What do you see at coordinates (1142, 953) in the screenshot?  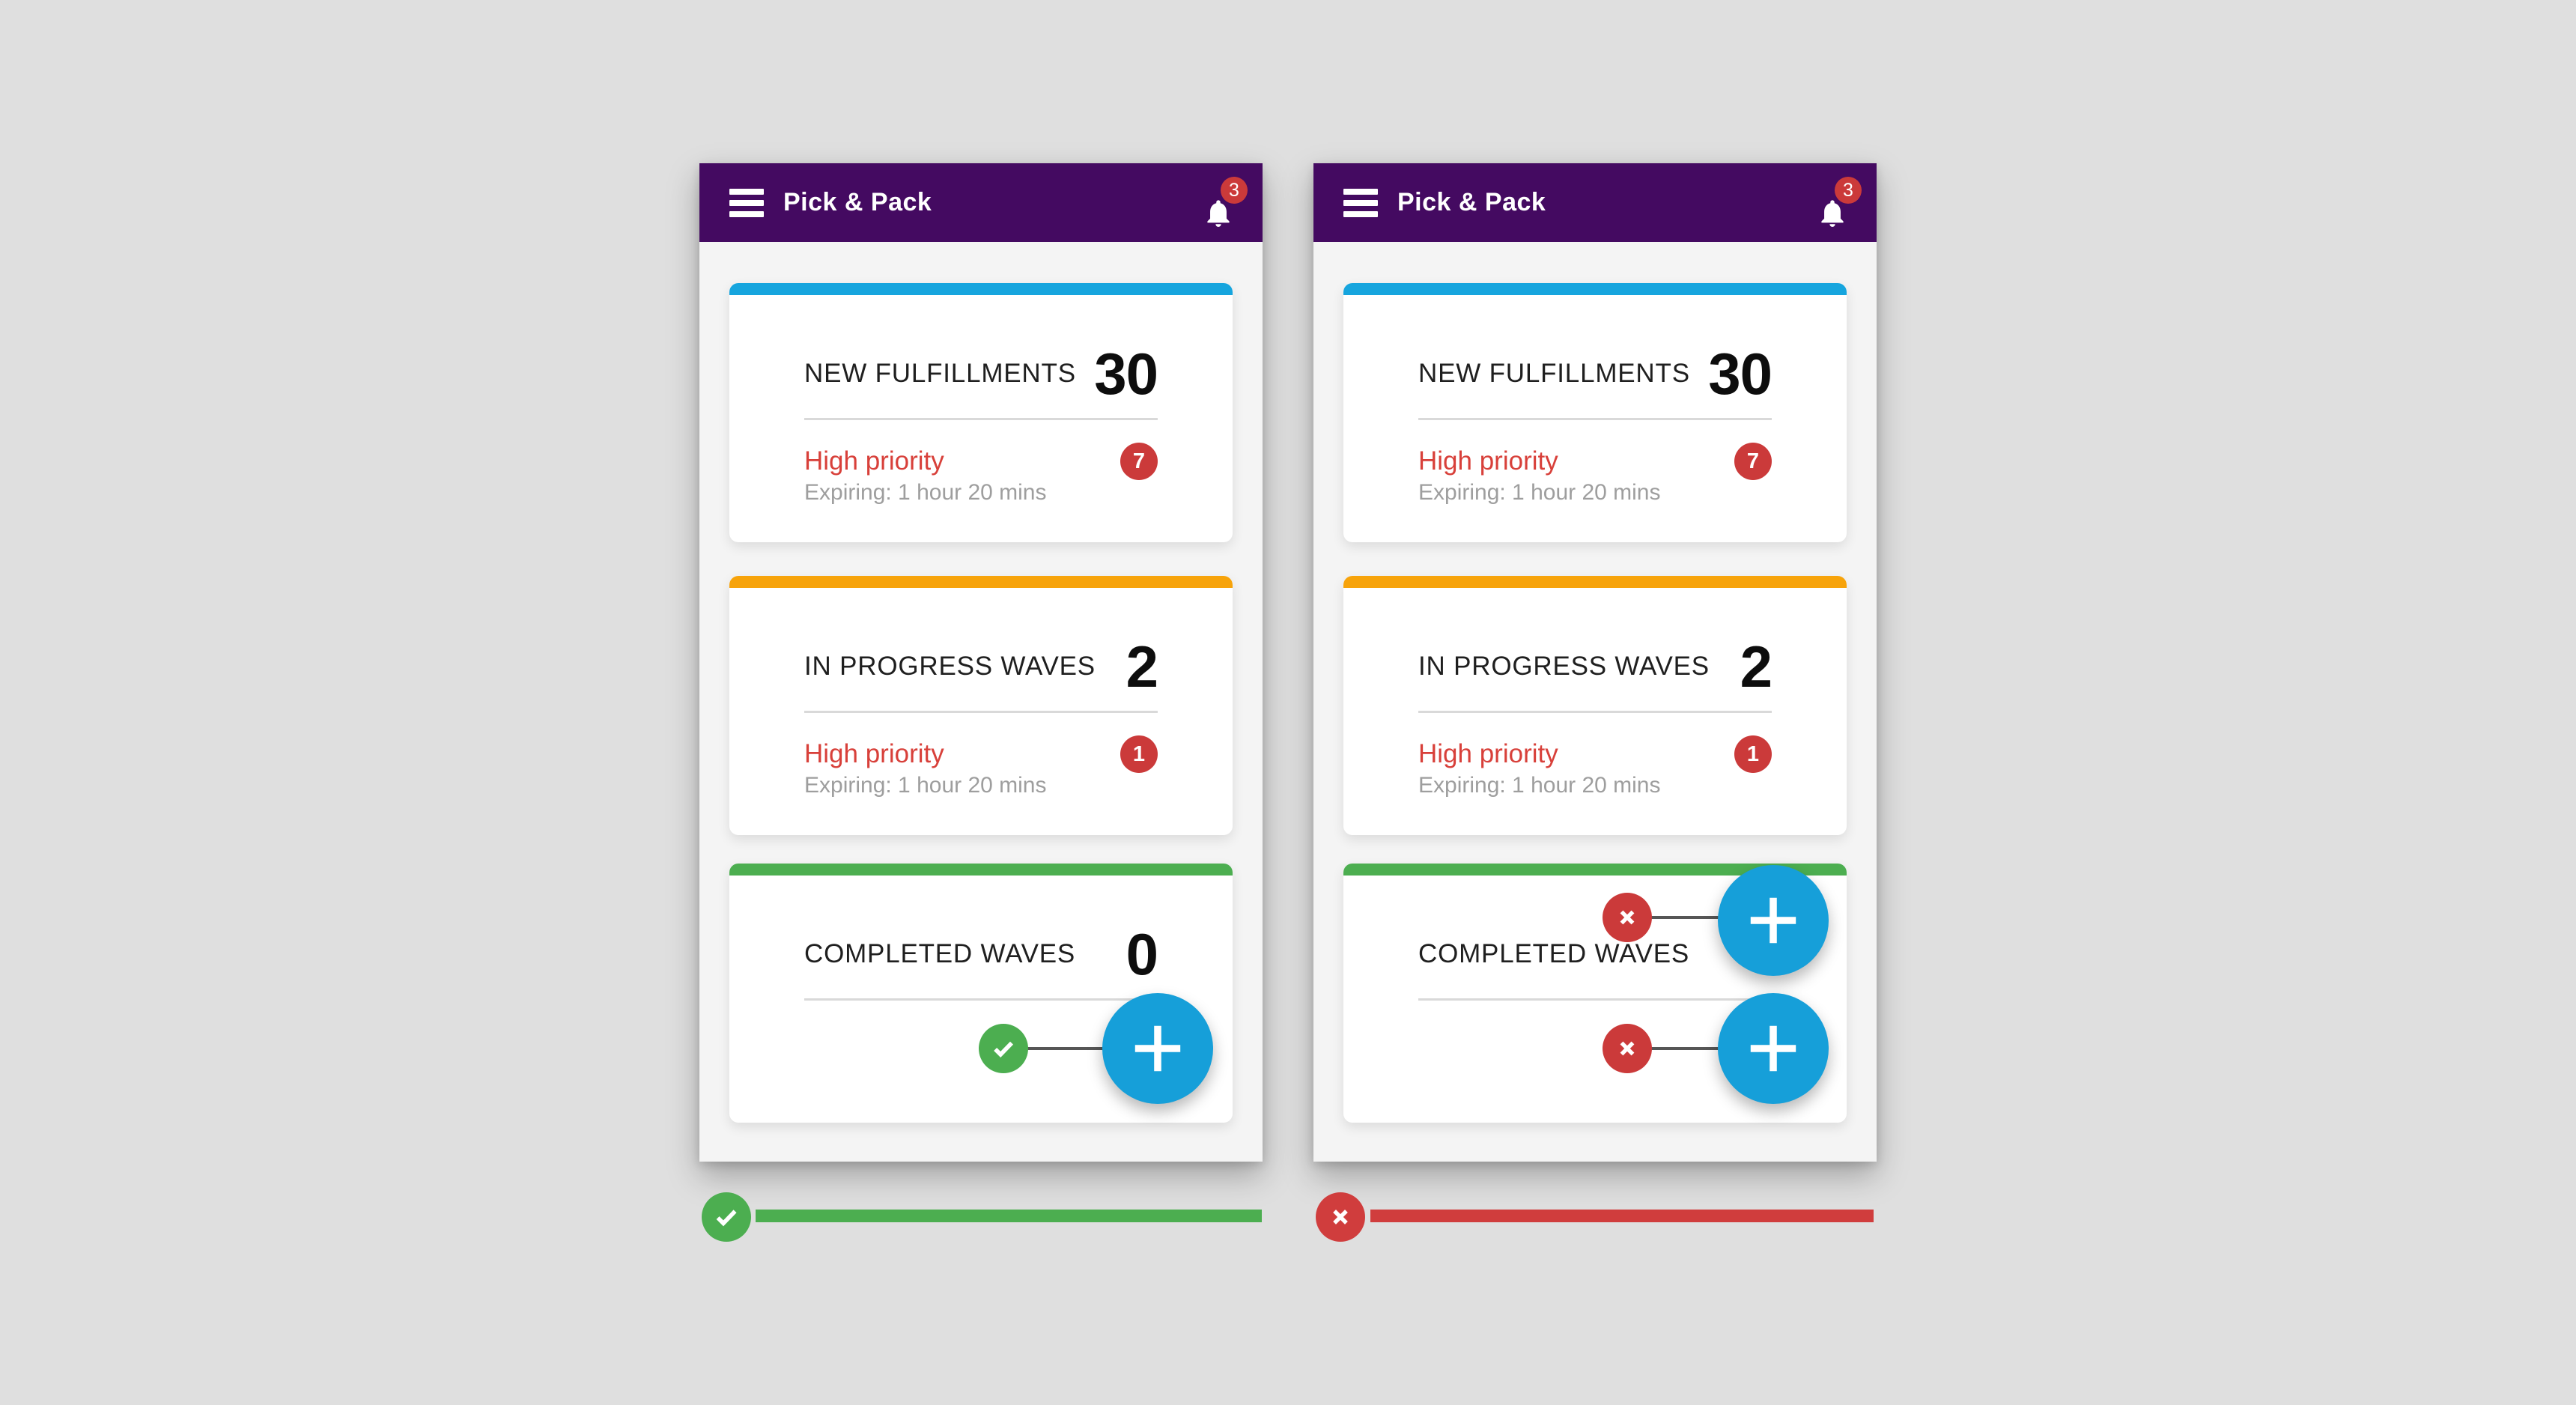 I see `card-value: 0` at bounding box center [1142, 953].